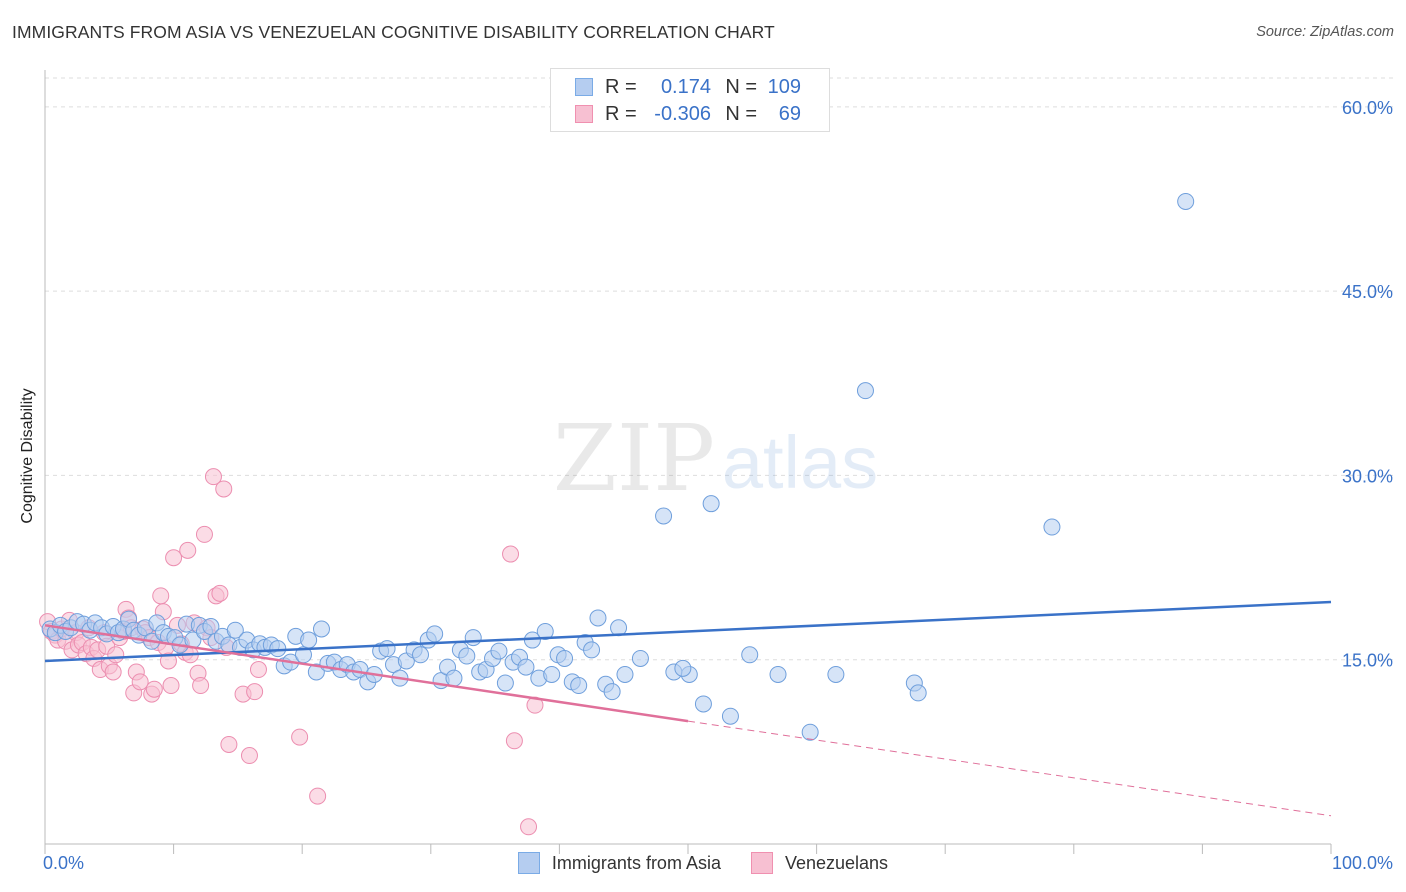 This screenshot has width=1406, height=892. I want to click on legend-r-value: -0.306, so click(682, 113).